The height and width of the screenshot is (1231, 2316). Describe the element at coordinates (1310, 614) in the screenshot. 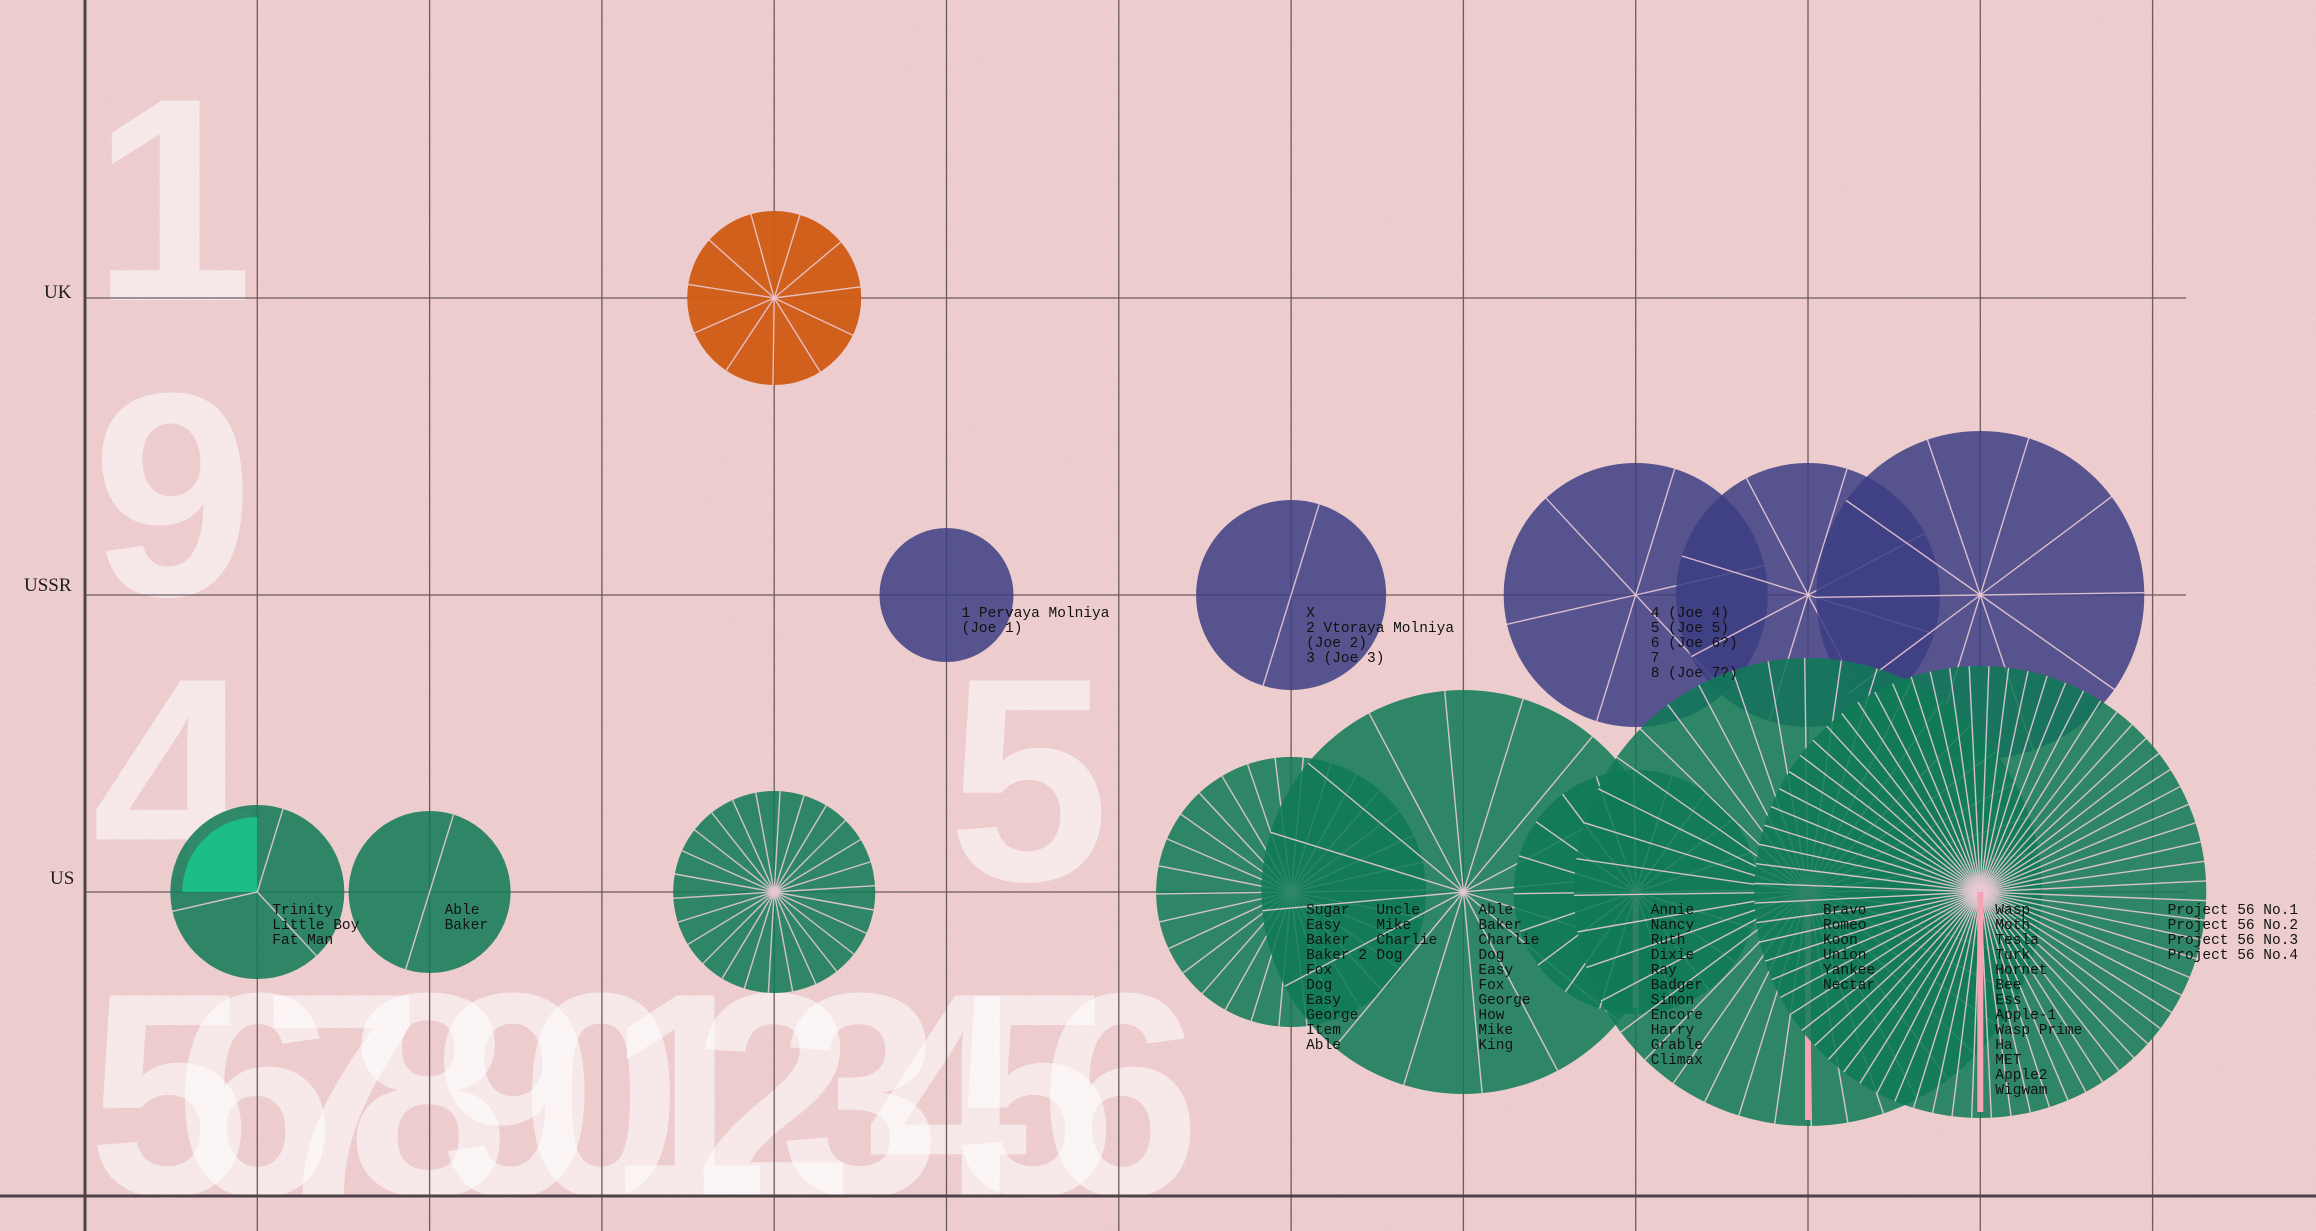

I see `test-label: X` at that location.